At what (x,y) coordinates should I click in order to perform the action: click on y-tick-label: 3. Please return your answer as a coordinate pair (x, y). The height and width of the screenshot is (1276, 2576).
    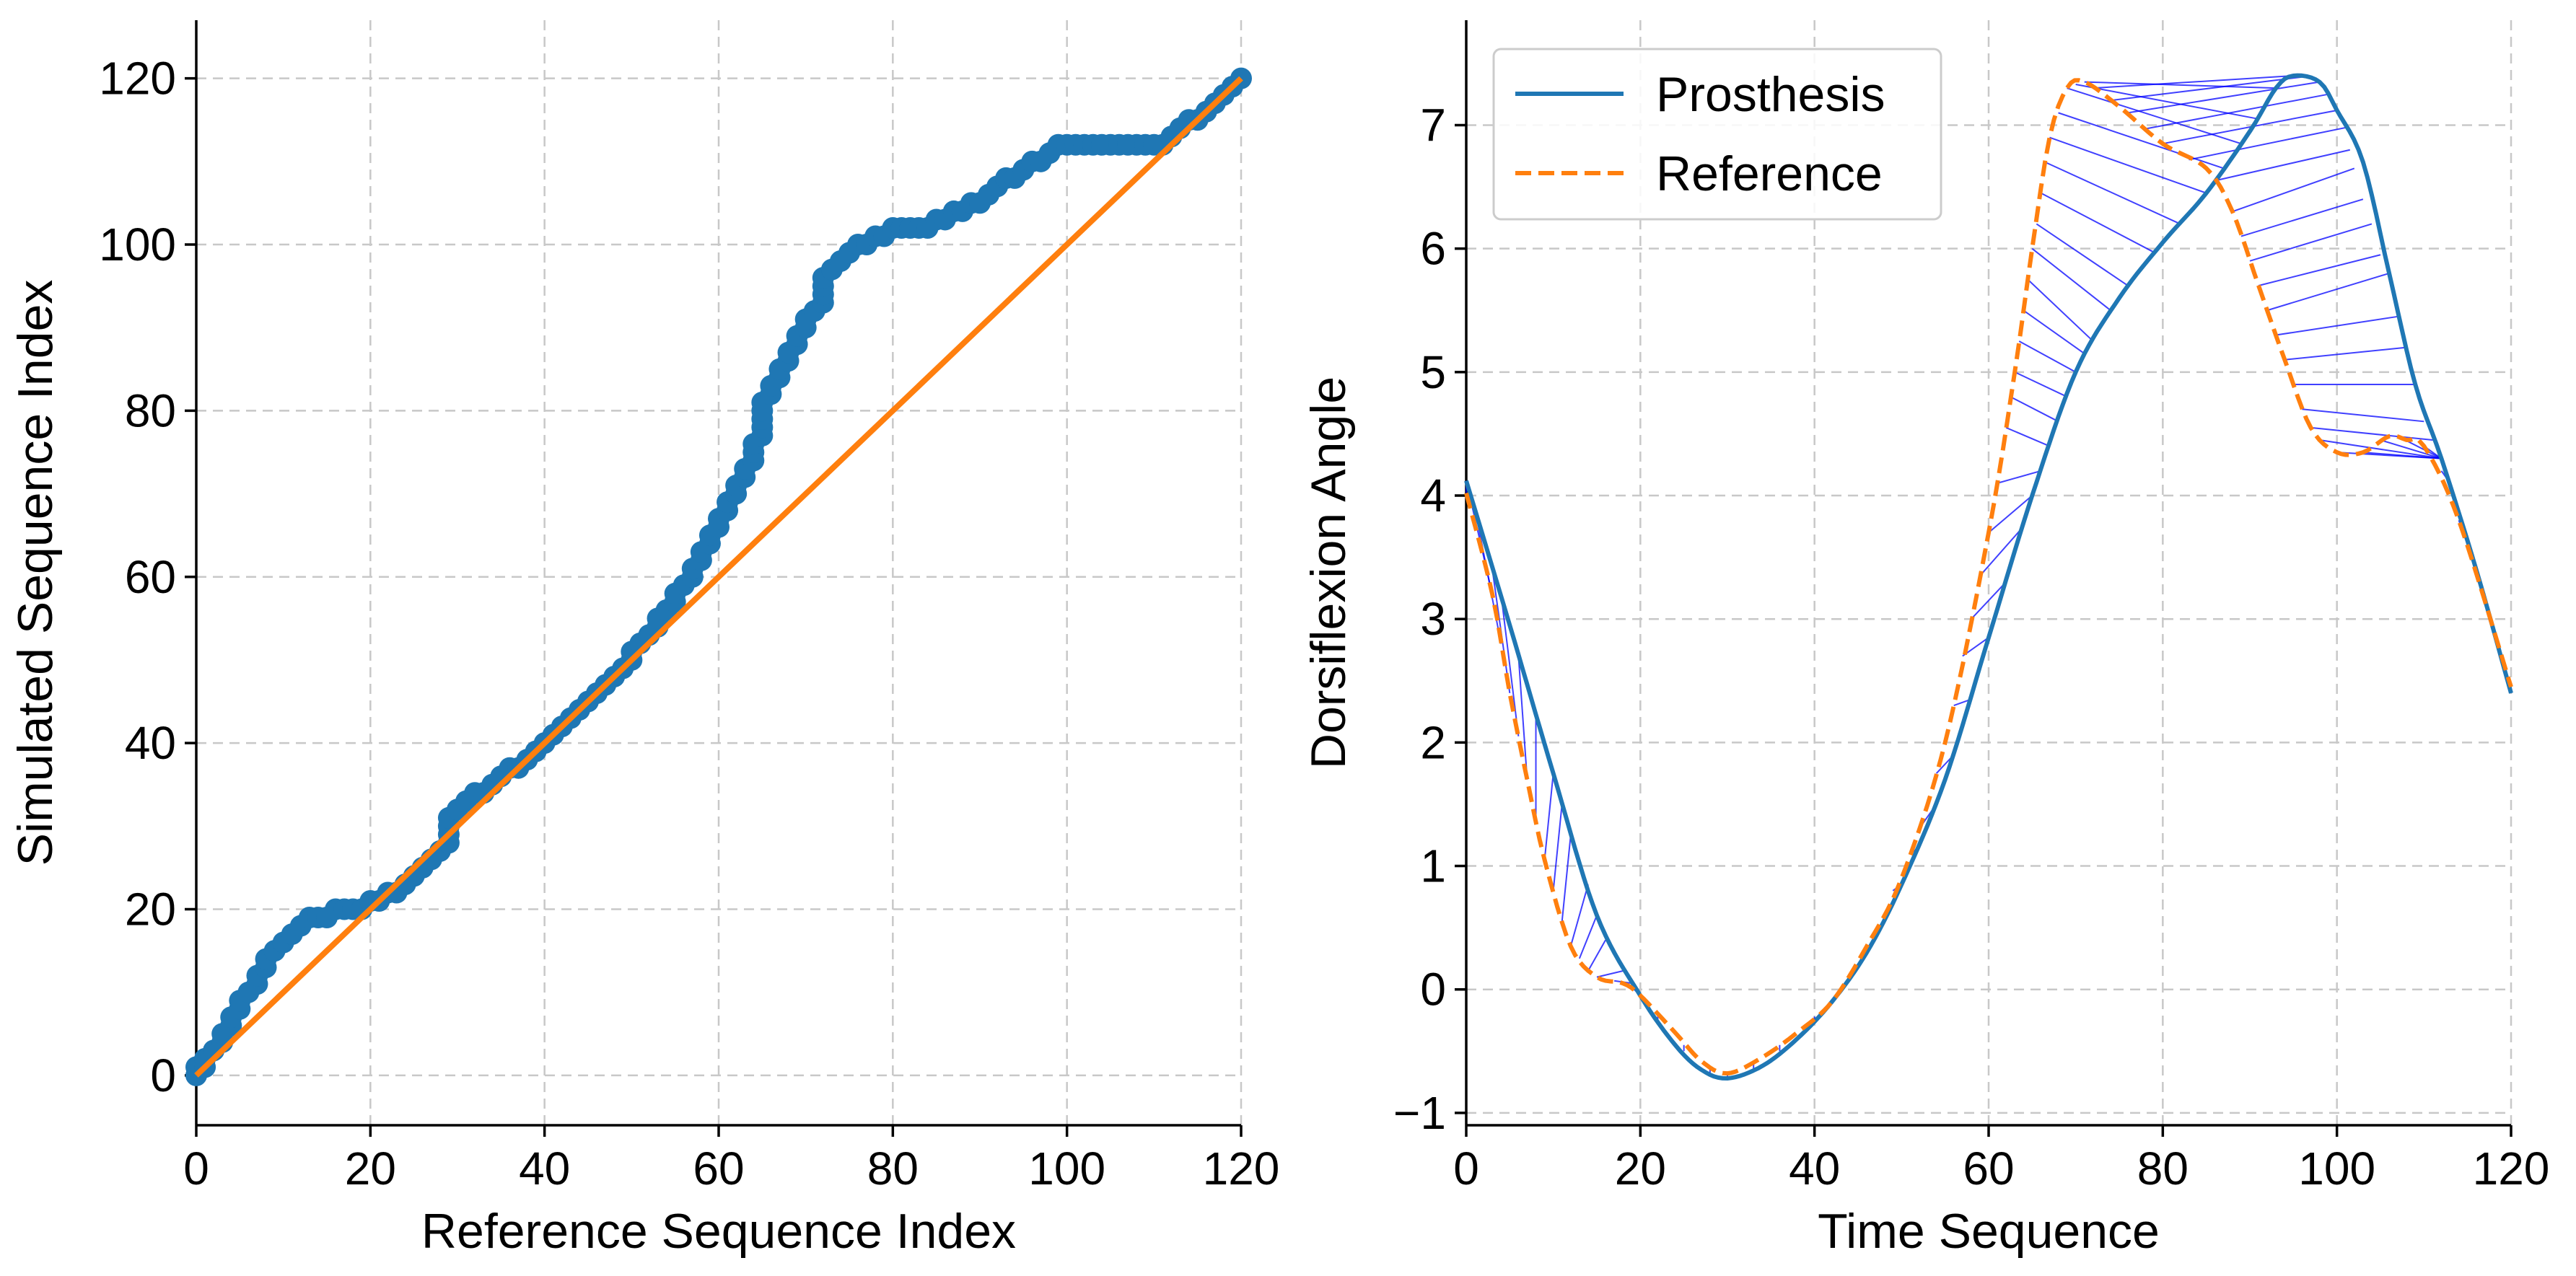
    Looking at the image, I should click on (1433, 619).